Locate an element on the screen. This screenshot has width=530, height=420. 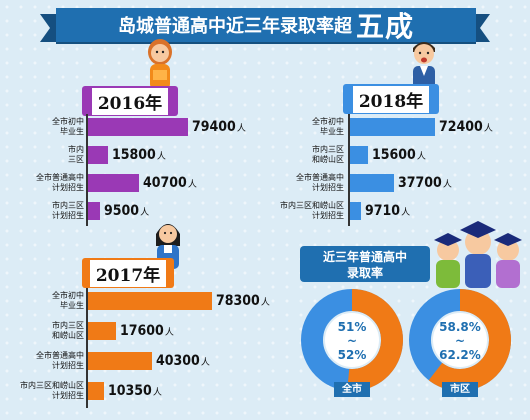
girl-student-illustration is located at coordinates (160, 64).